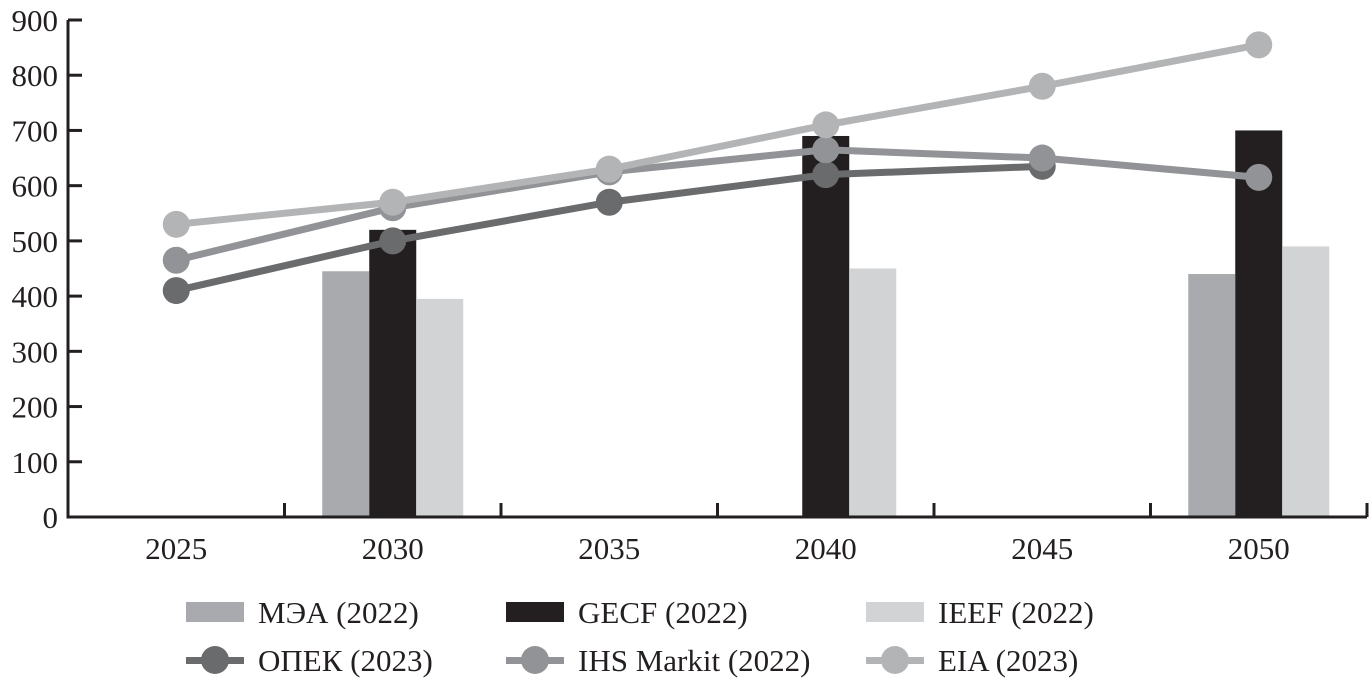 The width and height of the screenshot is (1370, 680). I want to click on bar-series2-cat1, so click(440, 407).